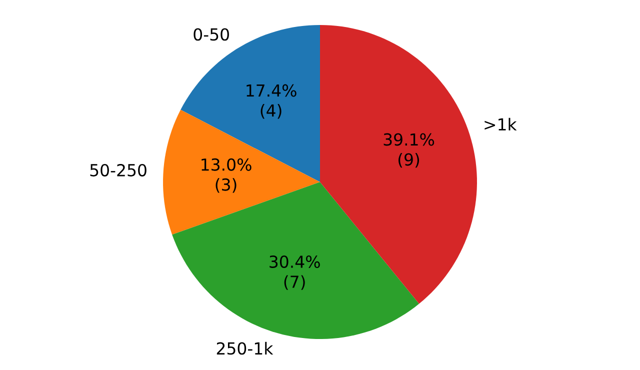 Image resolution: width=640 pixels, height=370 pixels. I want to click on data-label: 30.4% (7), so click(295, 272).